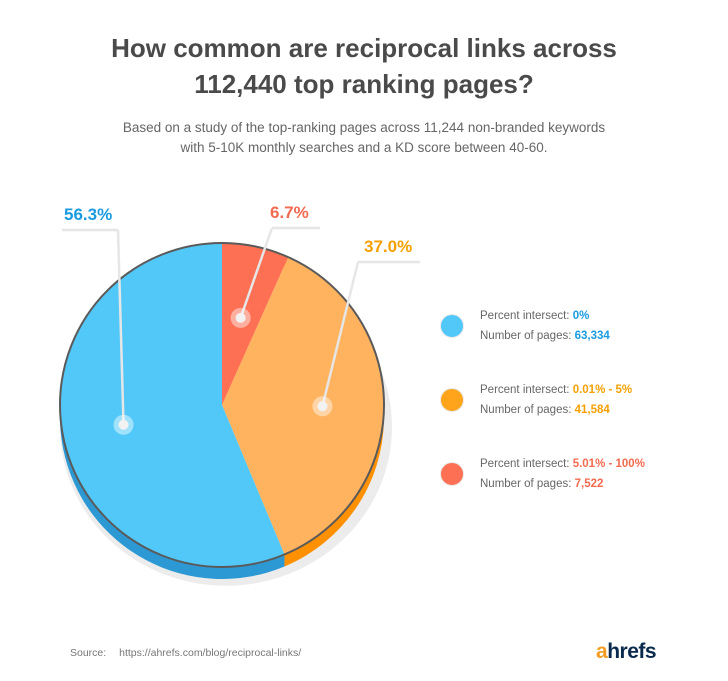 The width and height of the screenshot is (728, 681). What do you see at coordinates (592, 336) in the screenshot?
I see `legend-pages-value-1: 63,334` at bounding box center [592, 336].